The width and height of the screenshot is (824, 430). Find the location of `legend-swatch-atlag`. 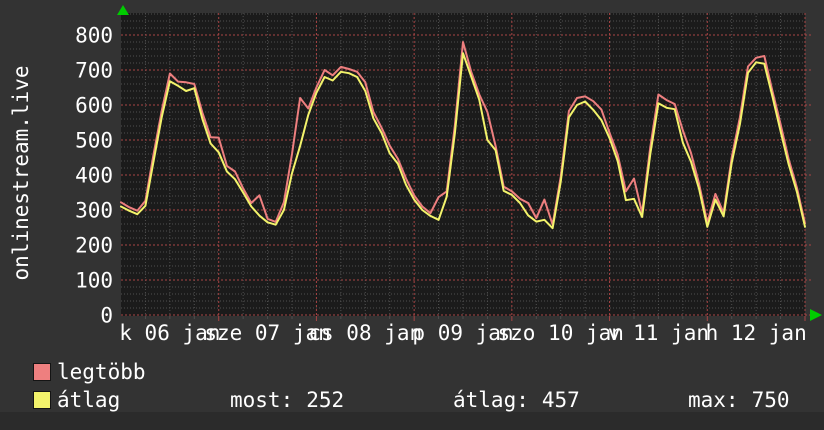

legend-swatch-atlag is located at coordinates (42, 400).